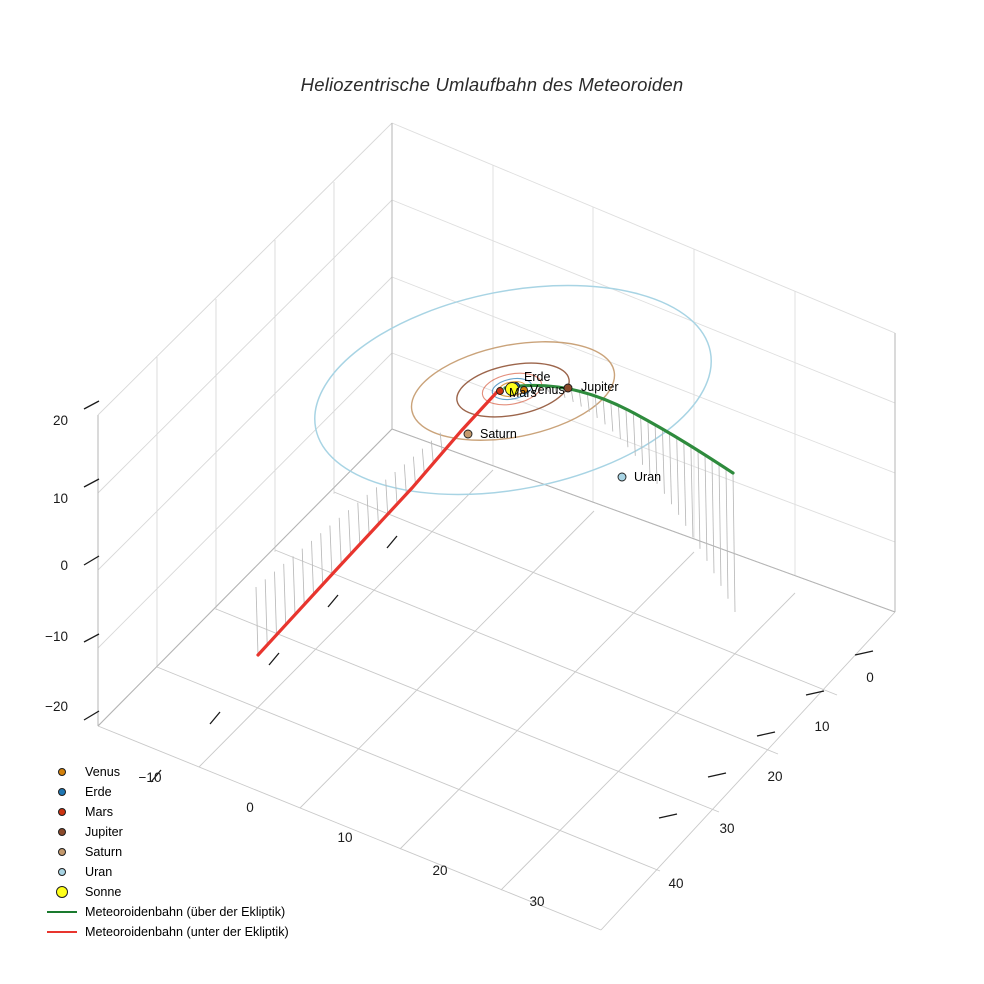  I want to click on celestial-bodies, so click(545, 432).